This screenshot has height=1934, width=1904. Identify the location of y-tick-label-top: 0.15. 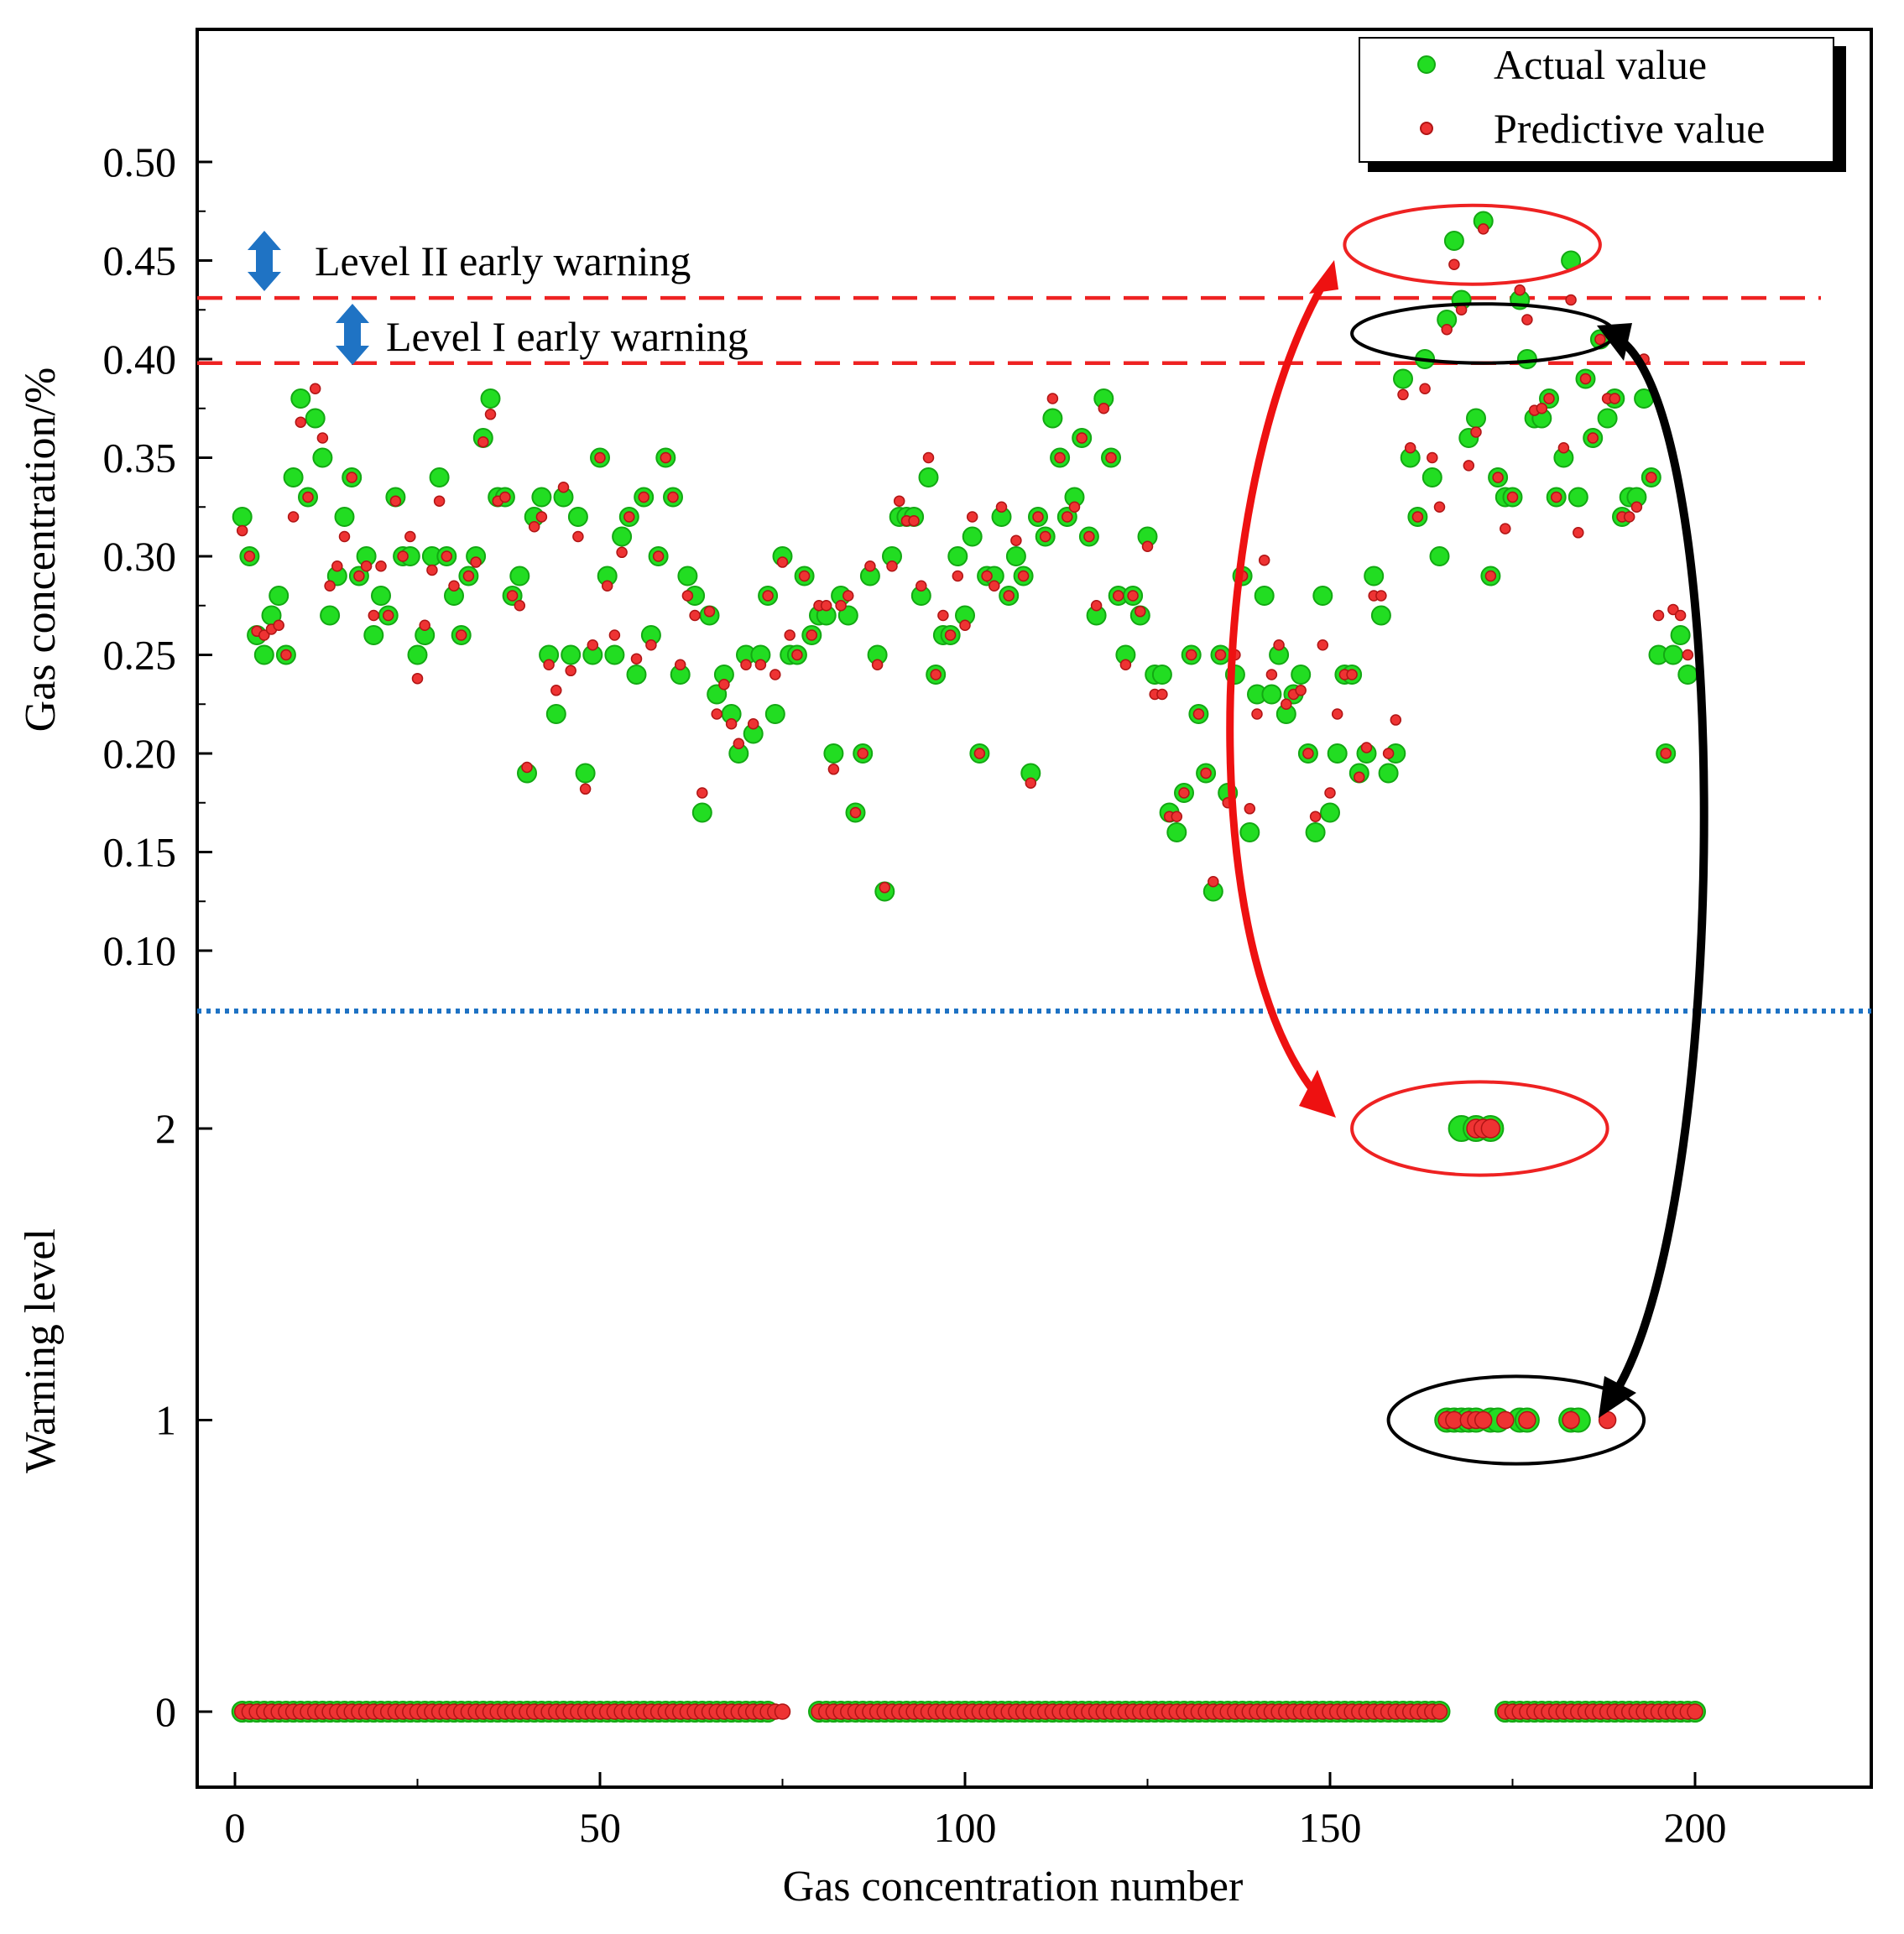
(140, 852).